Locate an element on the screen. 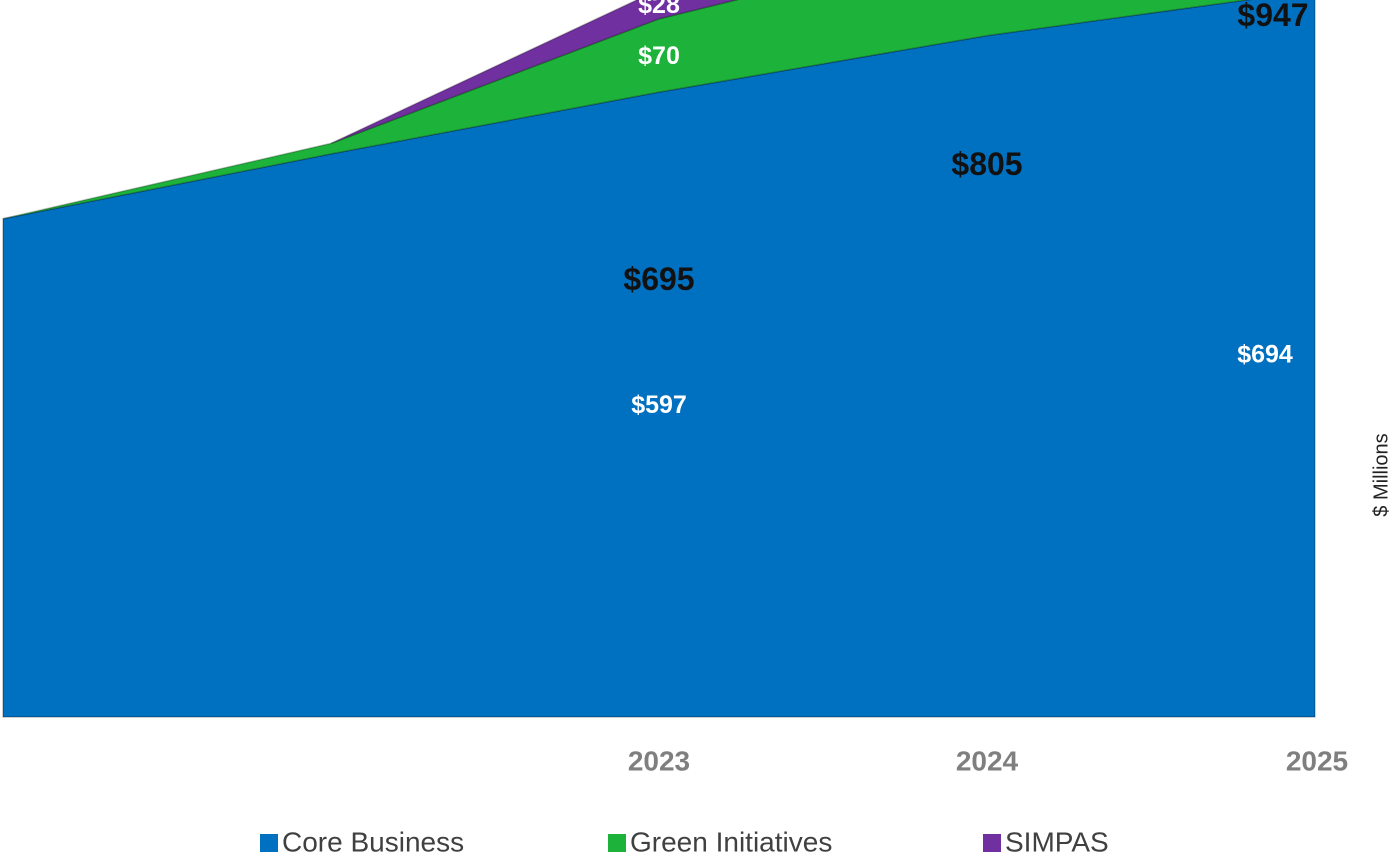 This screenshot has width=1395, height=866. x-tick-label: 2023 is located at coordinates (659, 760).